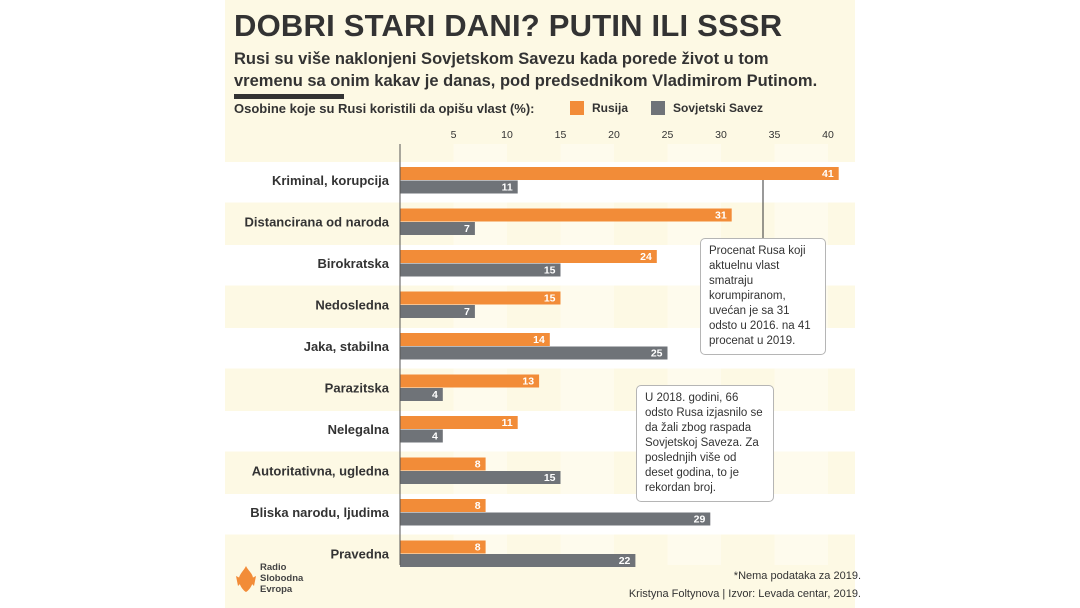 The image size is (1080, 608). I want to click on x-tick-label: 40, so click(828, 135).